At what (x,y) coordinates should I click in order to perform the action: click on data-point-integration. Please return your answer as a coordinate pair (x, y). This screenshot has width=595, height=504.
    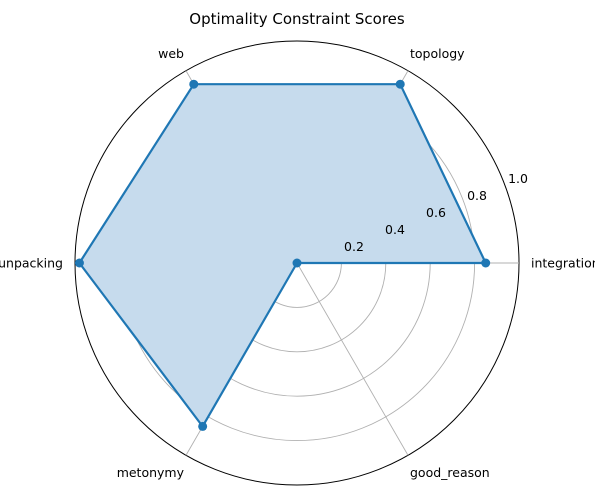
    Looking at the image, I should click on (486, 263).